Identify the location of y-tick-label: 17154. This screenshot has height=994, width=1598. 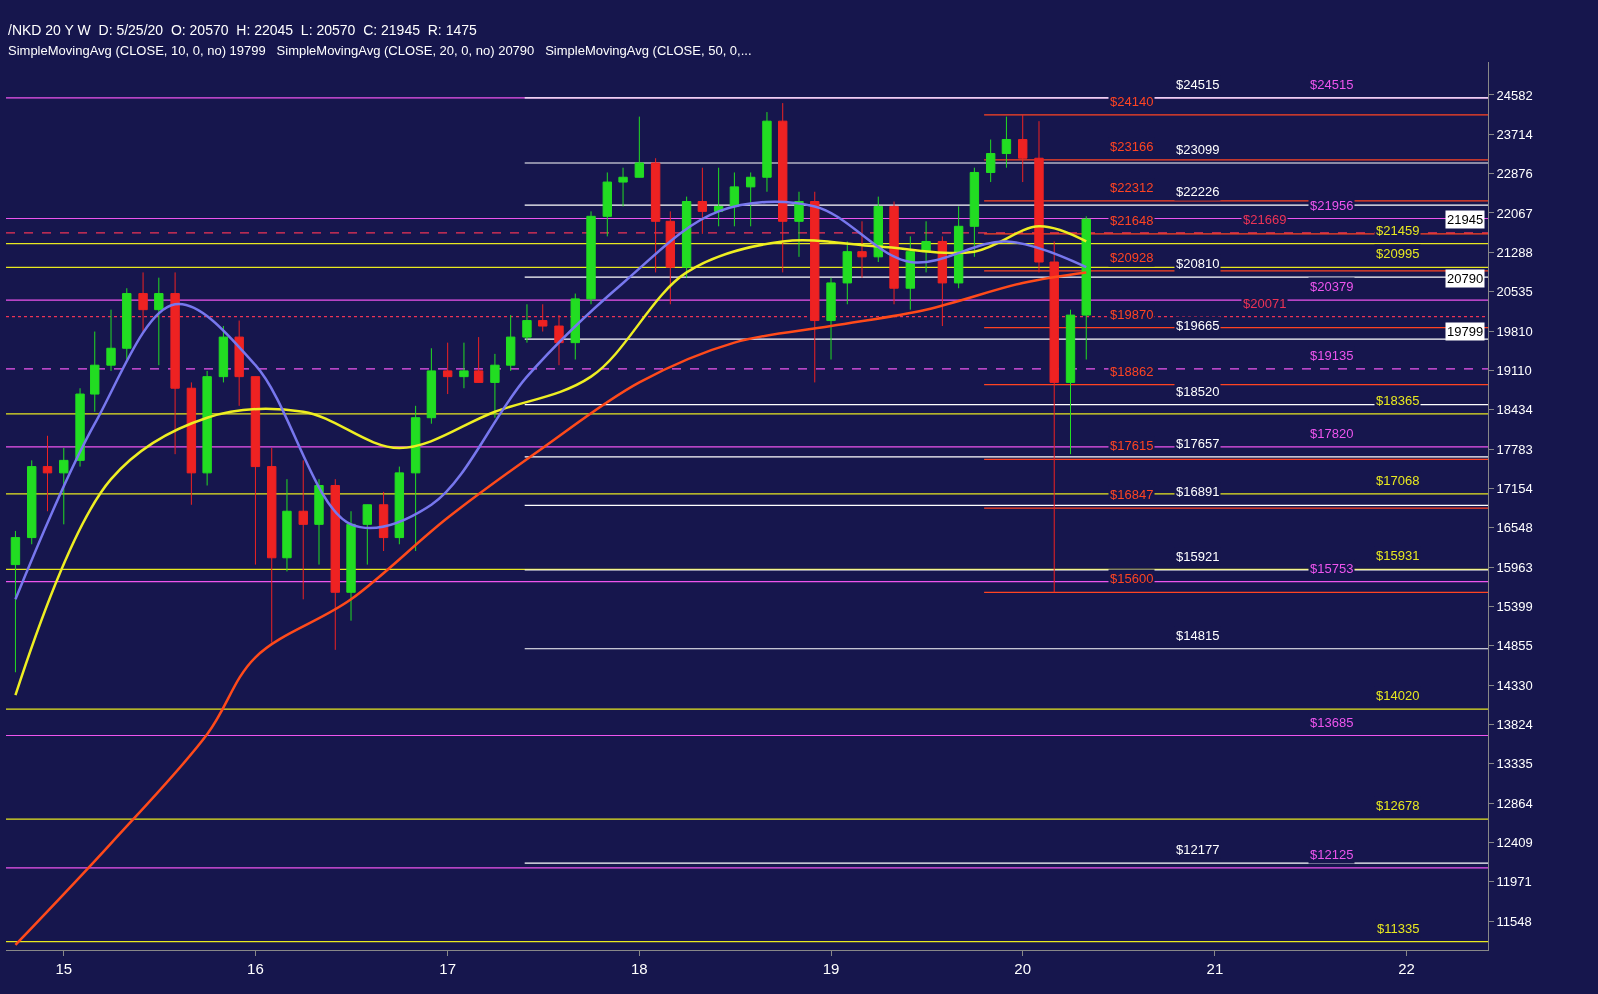
(1514, 488).